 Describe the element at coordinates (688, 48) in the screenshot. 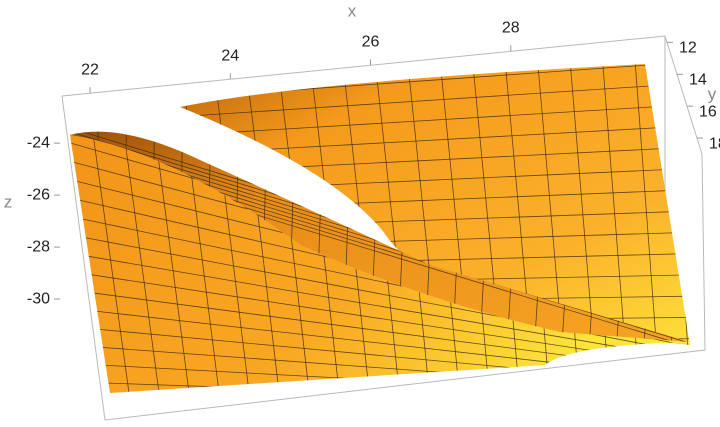

I see `tick-label: 12` at that location.